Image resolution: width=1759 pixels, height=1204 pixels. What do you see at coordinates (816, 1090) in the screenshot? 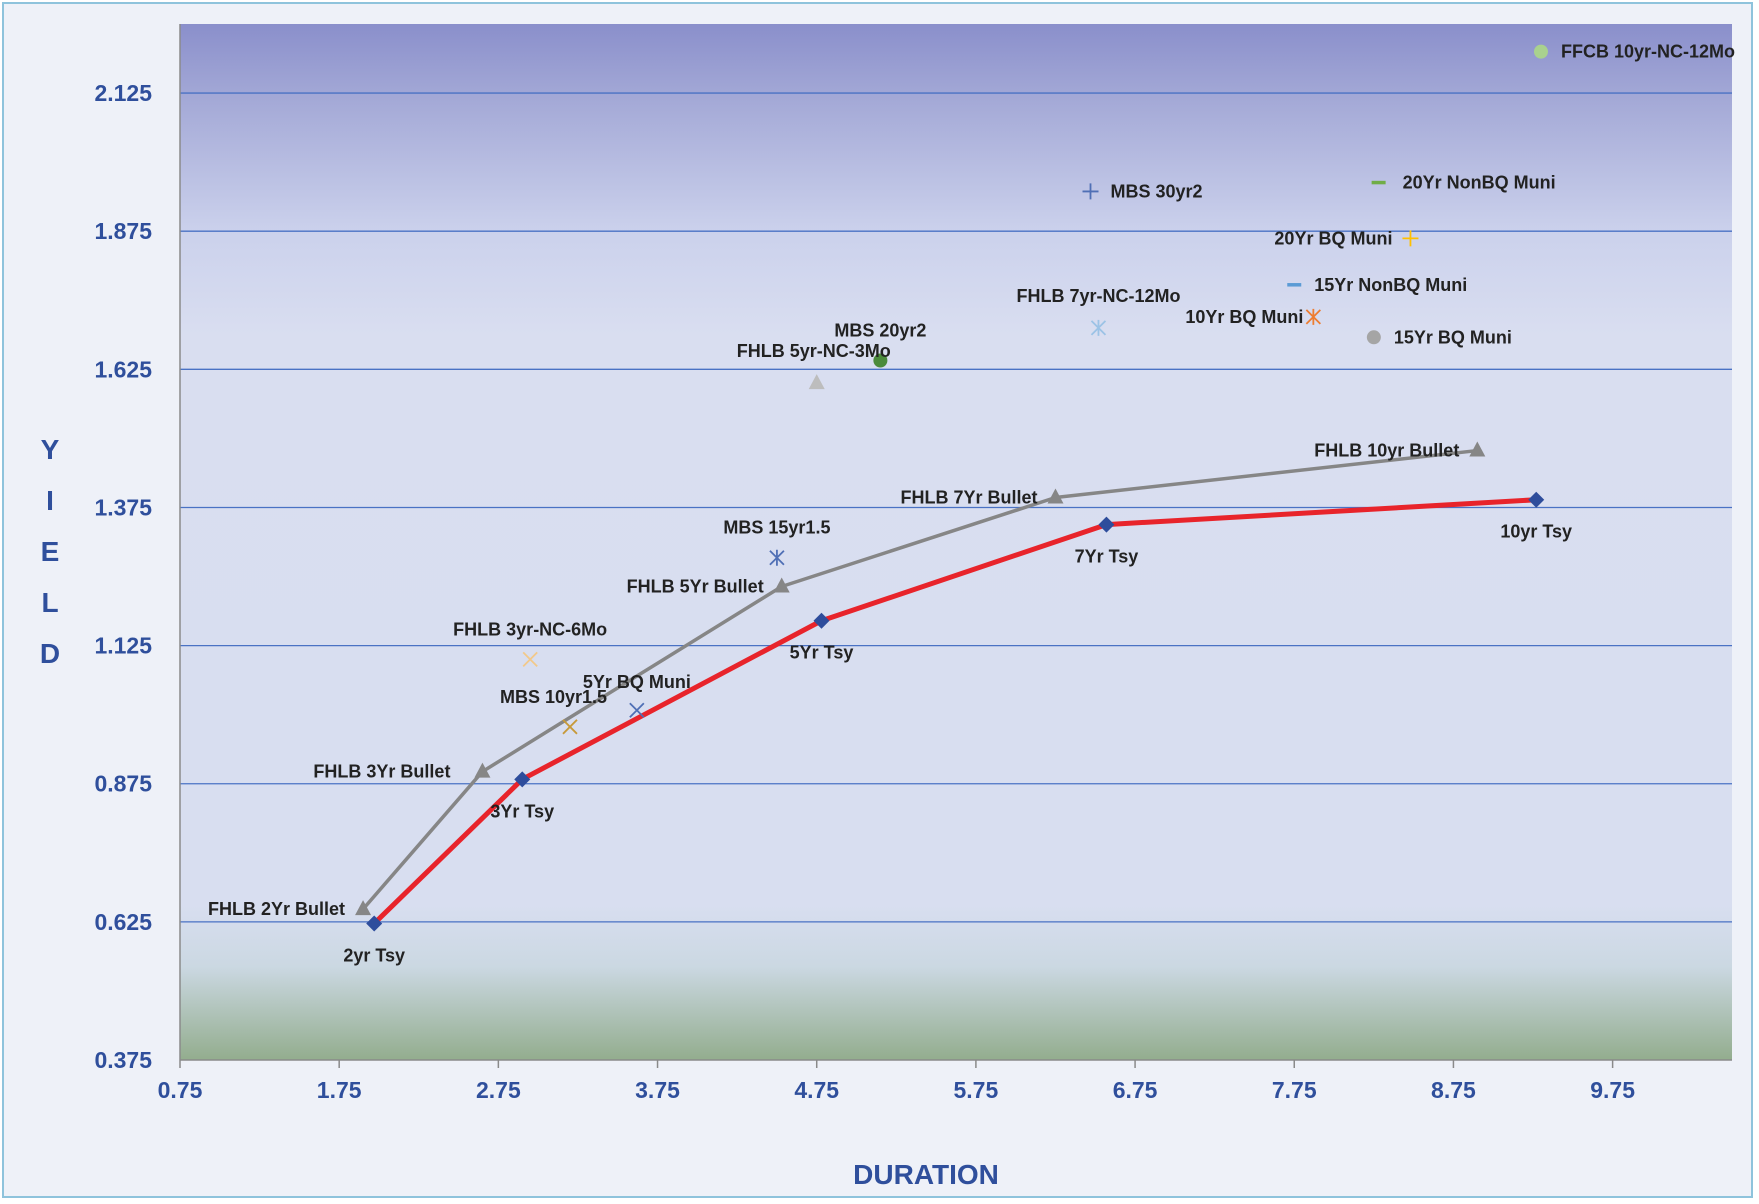
I see `x-tick-label: 4.75` at bounding box center [816, 1090].